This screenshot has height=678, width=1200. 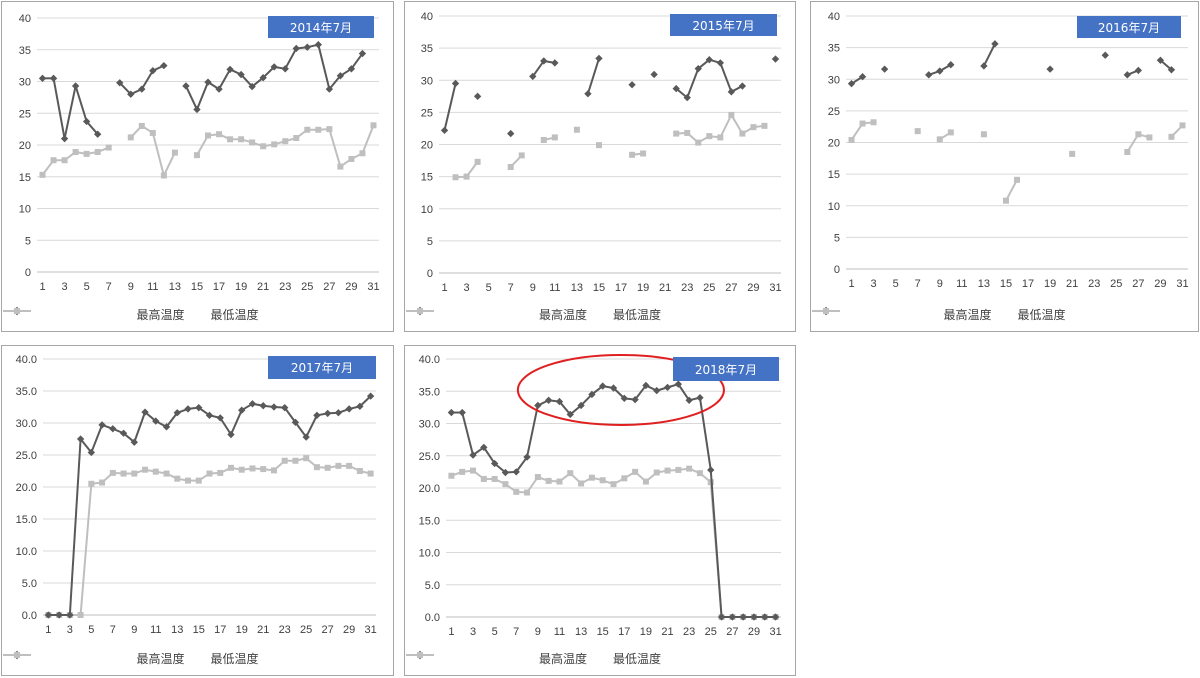 I want to click on y-tick-label: 30.0, so click(x=429, y=425).